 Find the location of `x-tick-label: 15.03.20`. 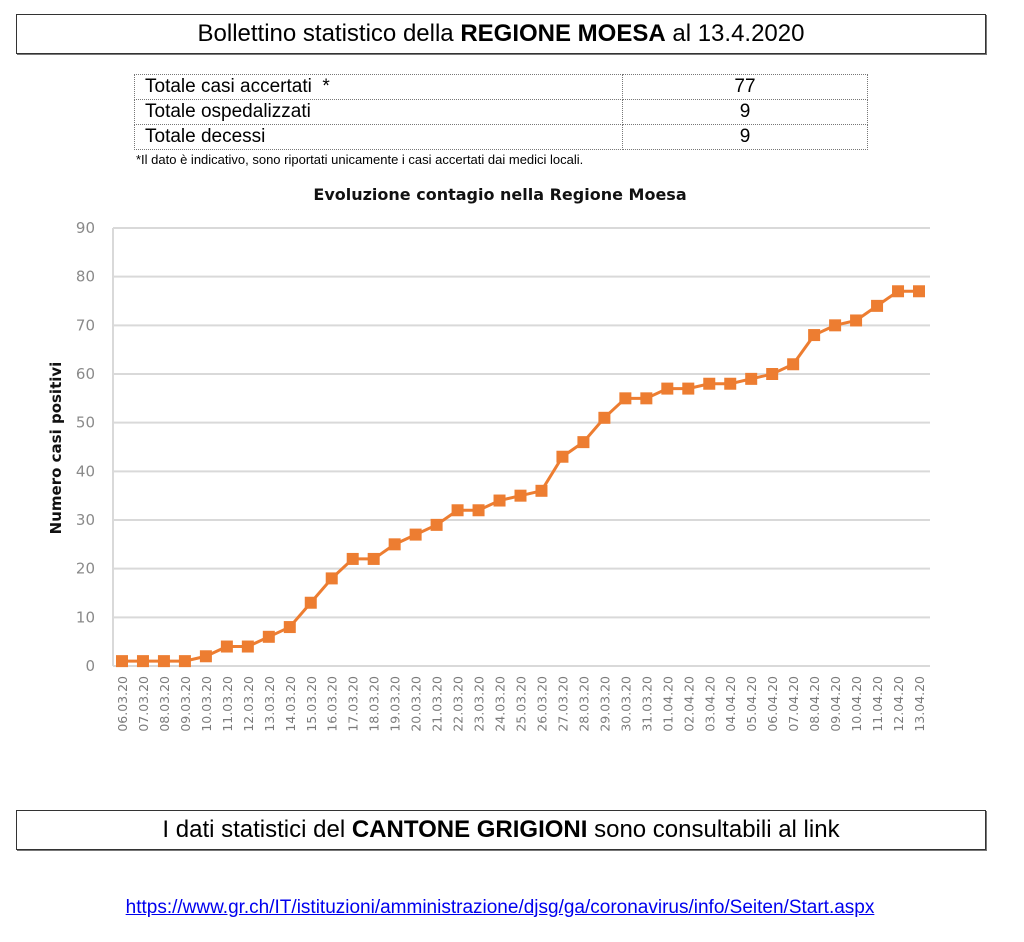

x-tick-label: 15.03.20 is located at coordinates (311, 704).